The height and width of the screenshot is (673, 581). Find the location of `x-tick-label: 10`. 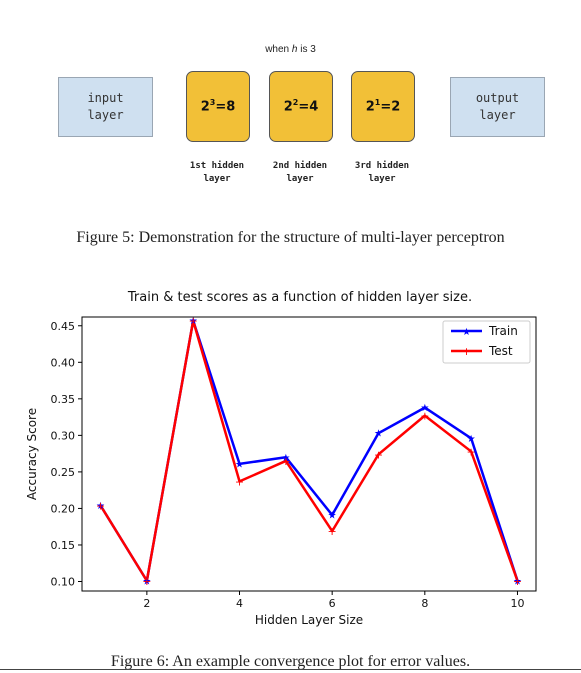

x-tick-label: 10 is located at coordinates (517, 603).